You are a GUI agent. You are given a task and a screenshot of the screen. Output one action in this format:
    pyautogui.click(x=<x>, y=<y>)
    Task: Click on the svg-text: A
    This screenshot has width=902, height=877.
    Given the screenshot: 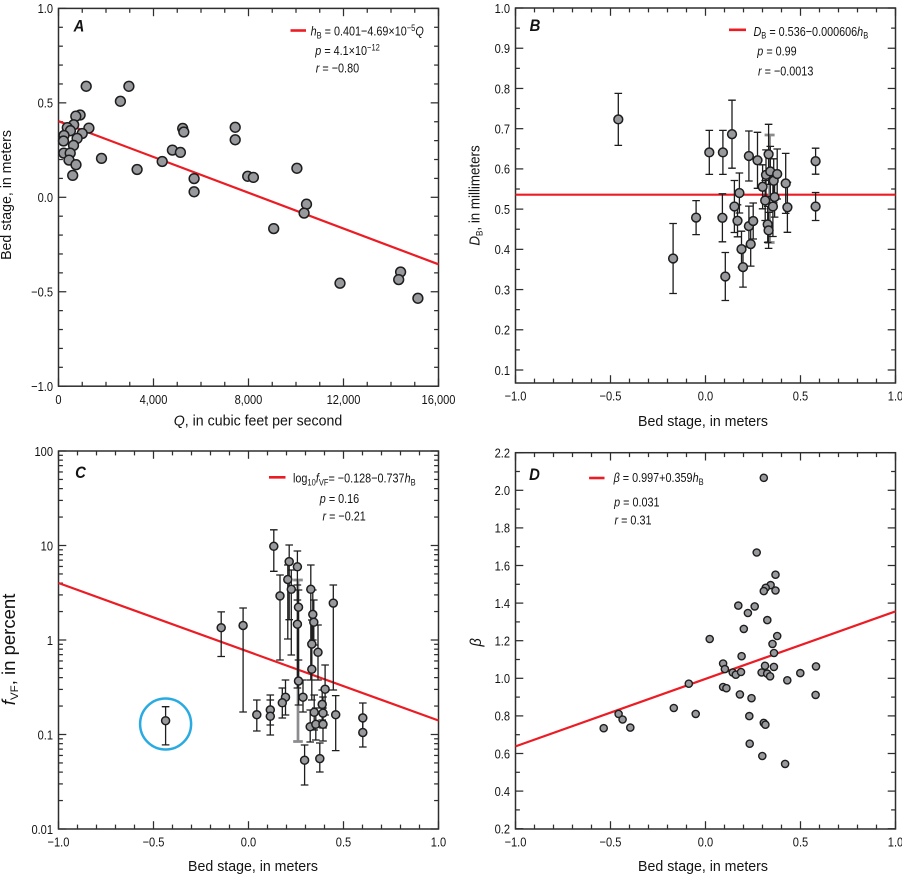 What is the action you would take?
    pyautogui.click(x=79, y=27)
    